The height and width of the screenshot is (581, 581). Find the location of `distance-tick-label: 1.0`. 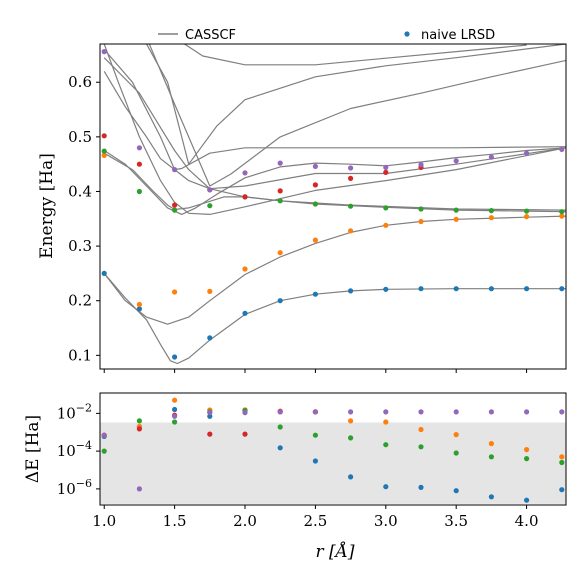

distance-tick-label: 1.0 is located at coordinates (104, 521).